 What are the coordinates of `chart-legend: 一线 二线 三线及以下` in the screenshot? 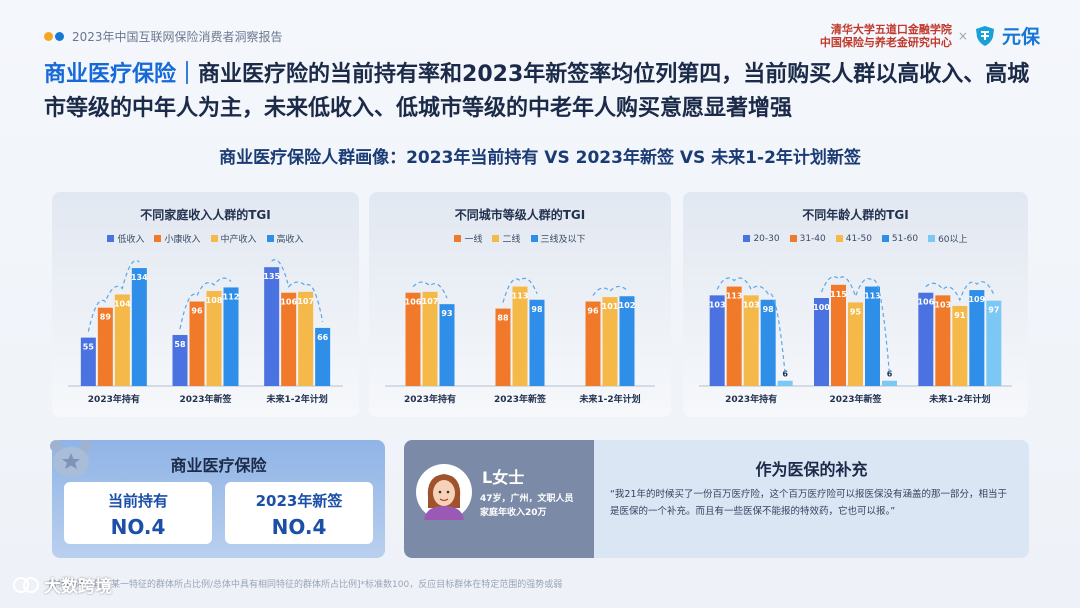 It's located at (520, 238).